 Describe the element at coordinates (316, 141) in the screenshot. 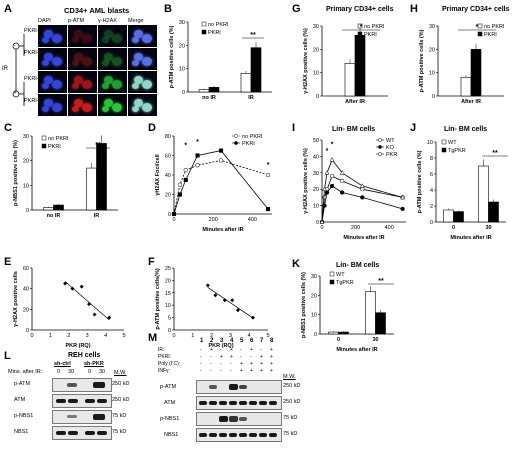

I see `y-tick-label: 50` at that location.